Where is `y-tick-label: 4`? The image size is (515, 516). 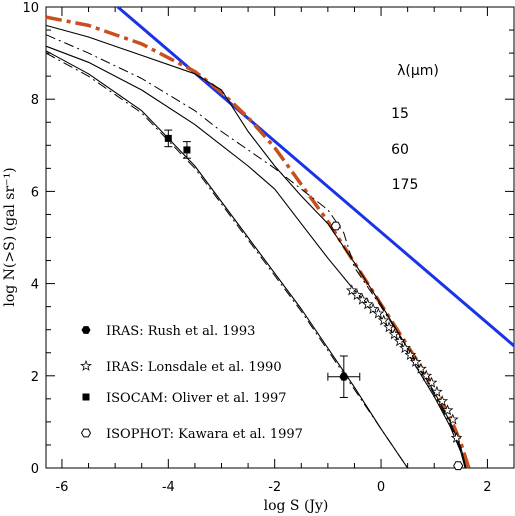
y-tick-label: 4 is located at coordinates (35, 285).